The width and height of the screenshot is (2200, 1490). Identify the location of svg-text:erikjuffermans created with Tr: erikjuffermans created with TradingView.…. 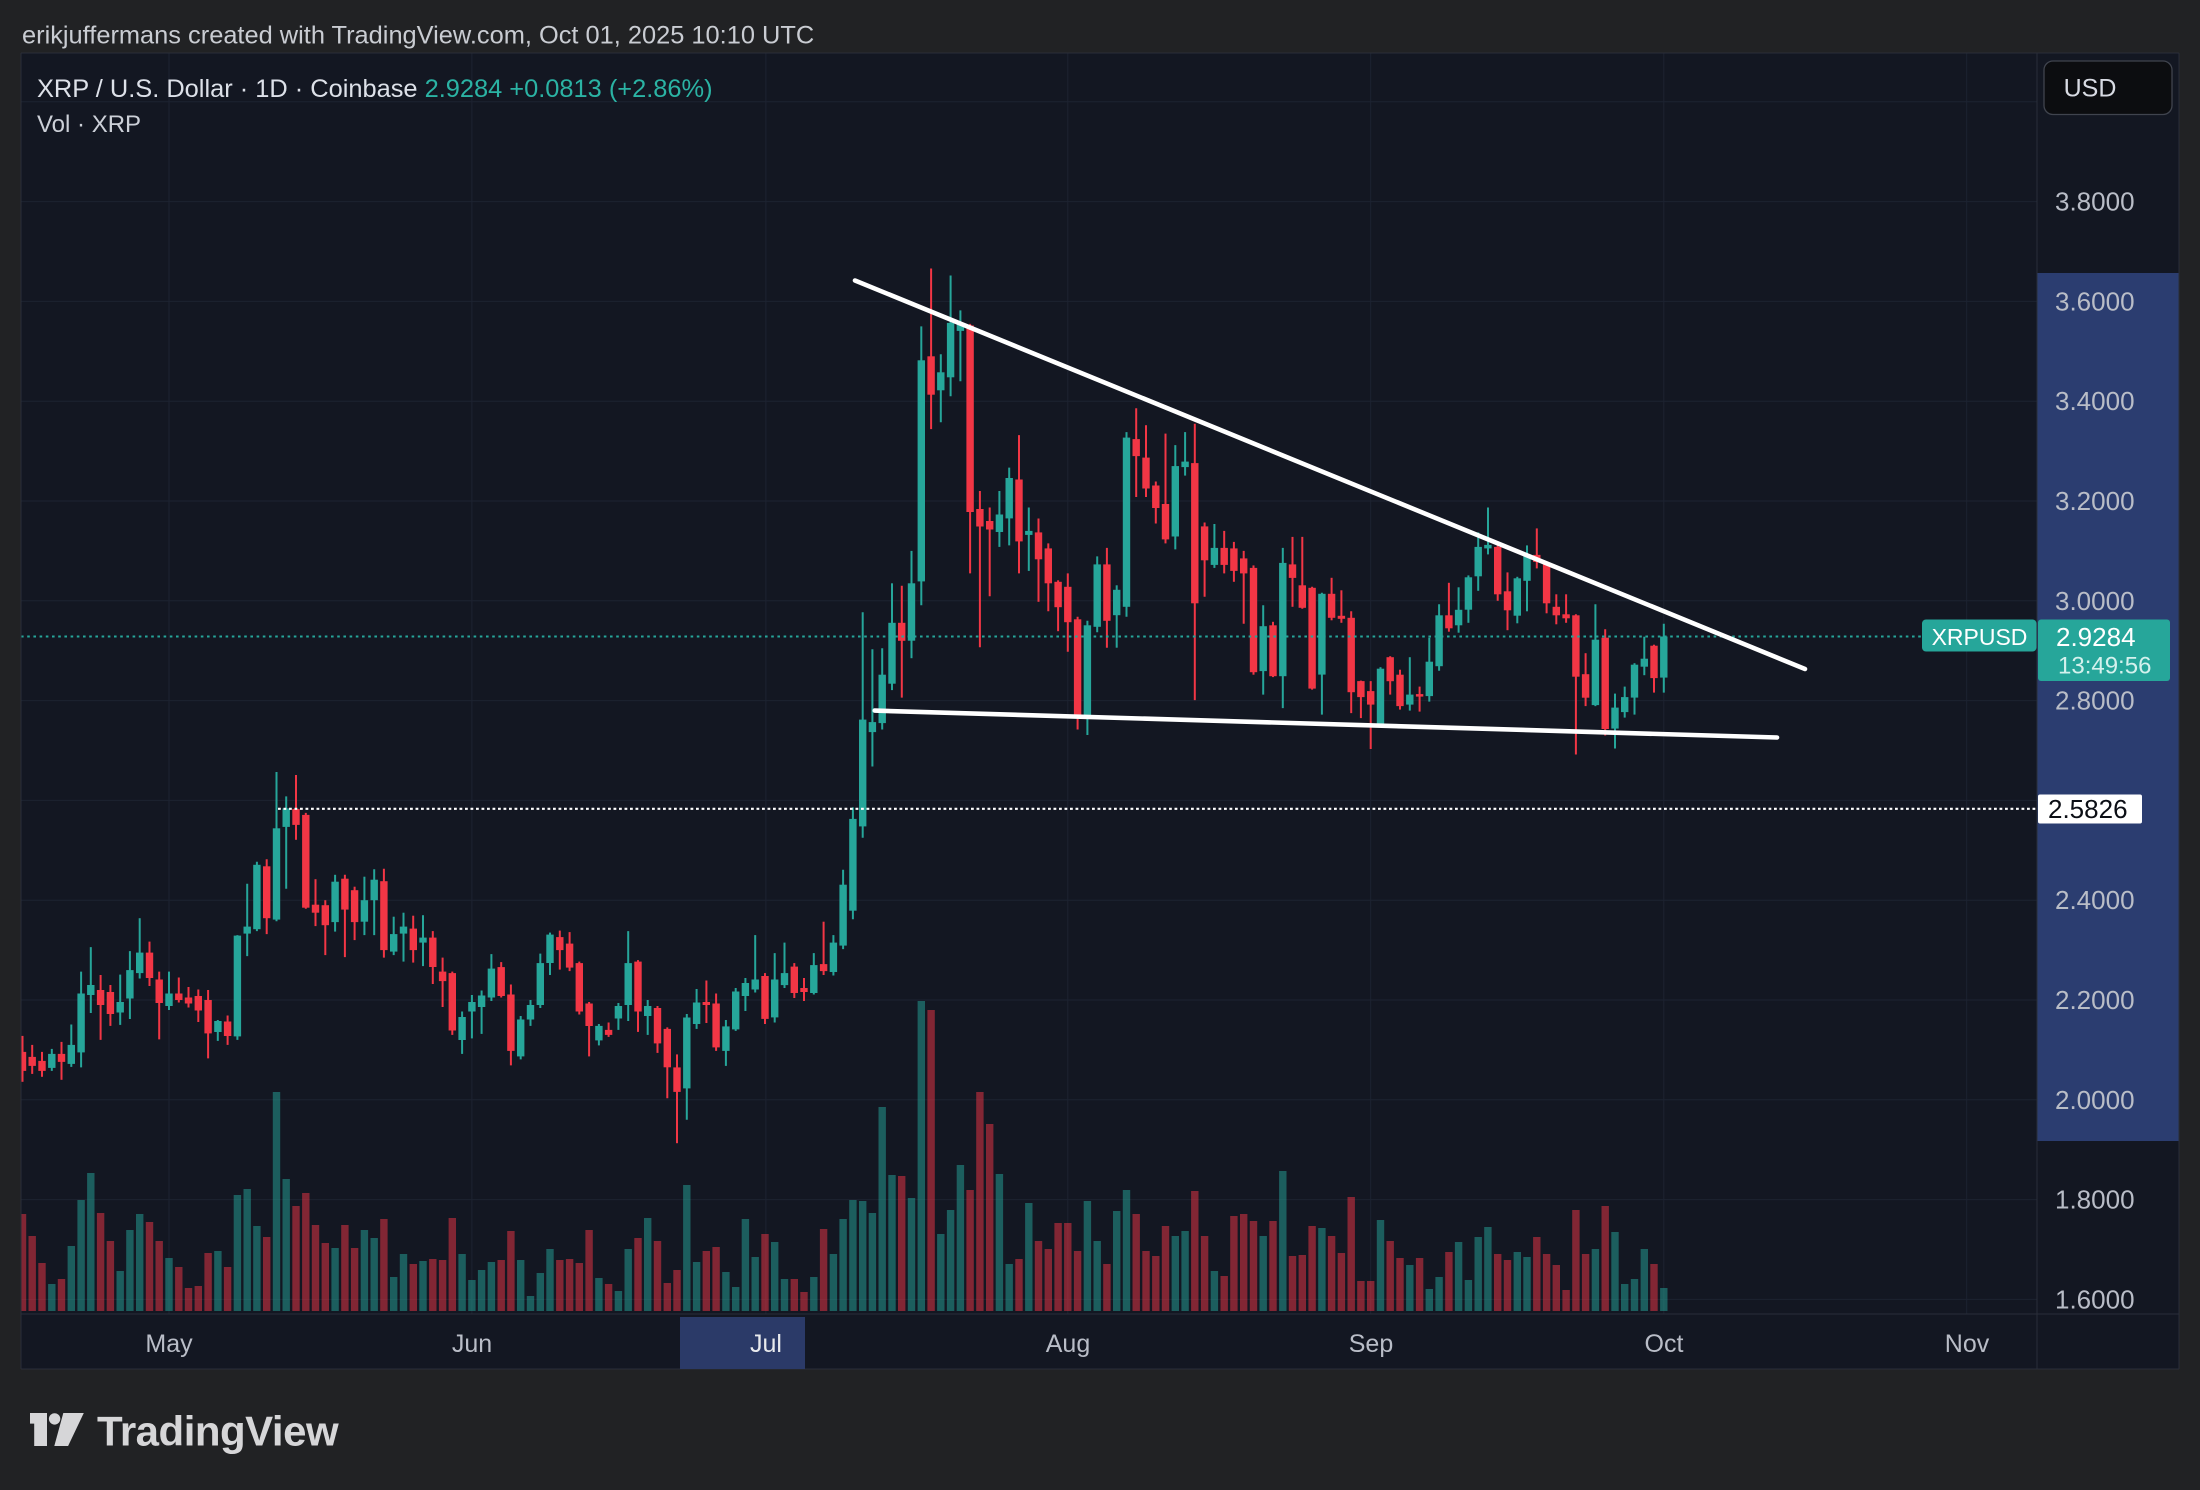
(418, 36).